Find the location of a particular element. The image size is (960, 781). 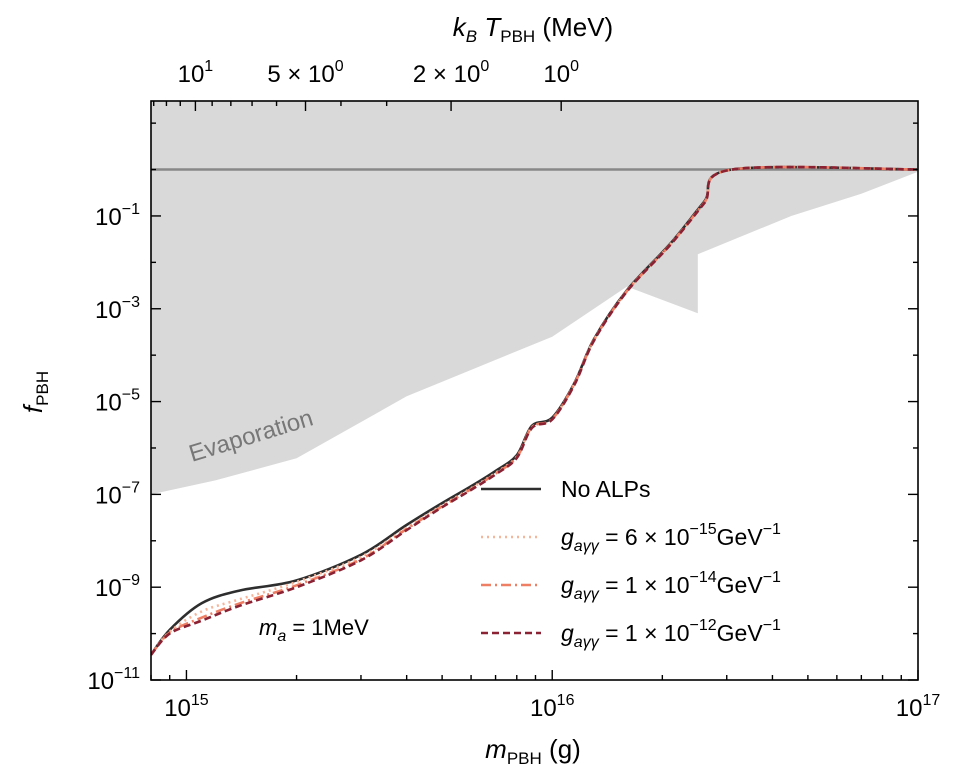

y-axis-title: fPBH is located at coordinates (35, 392).